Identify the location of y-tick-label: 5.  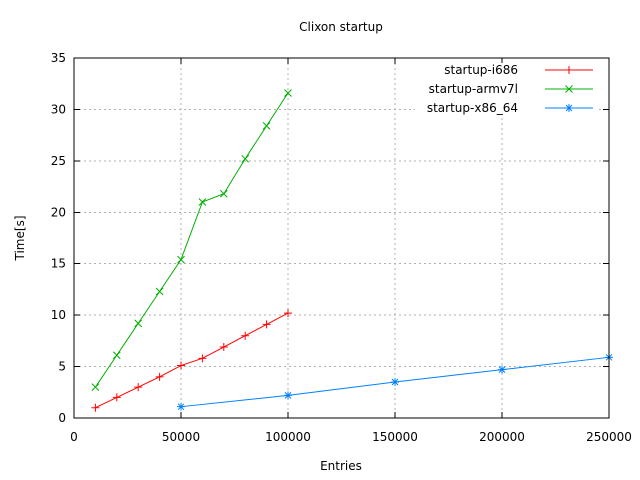
(62, 367).